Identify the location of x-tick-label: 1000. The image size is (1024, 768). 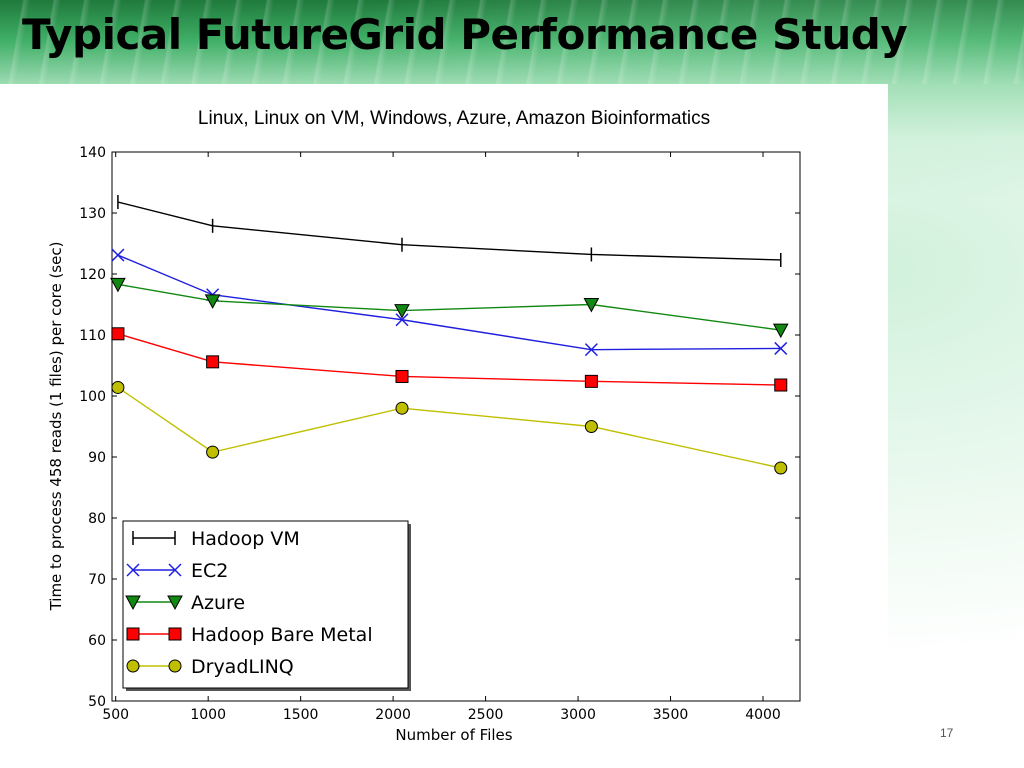
(208, 715).